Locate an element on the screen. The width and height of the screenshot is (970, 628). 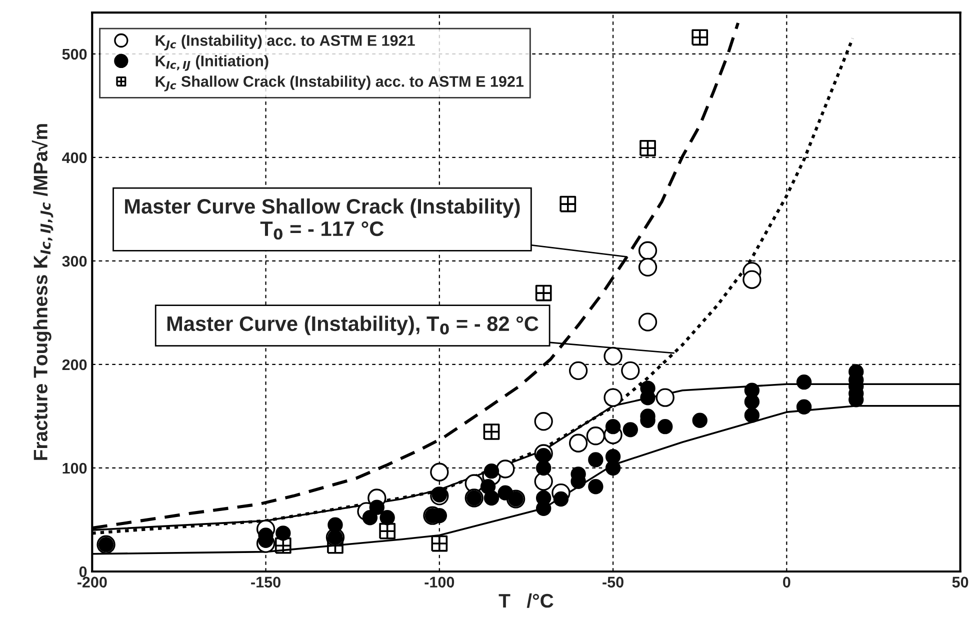
annotation: Master Curve (Instability), T$_{0}$ = - 82 °C is located at coordinates (352, 326).